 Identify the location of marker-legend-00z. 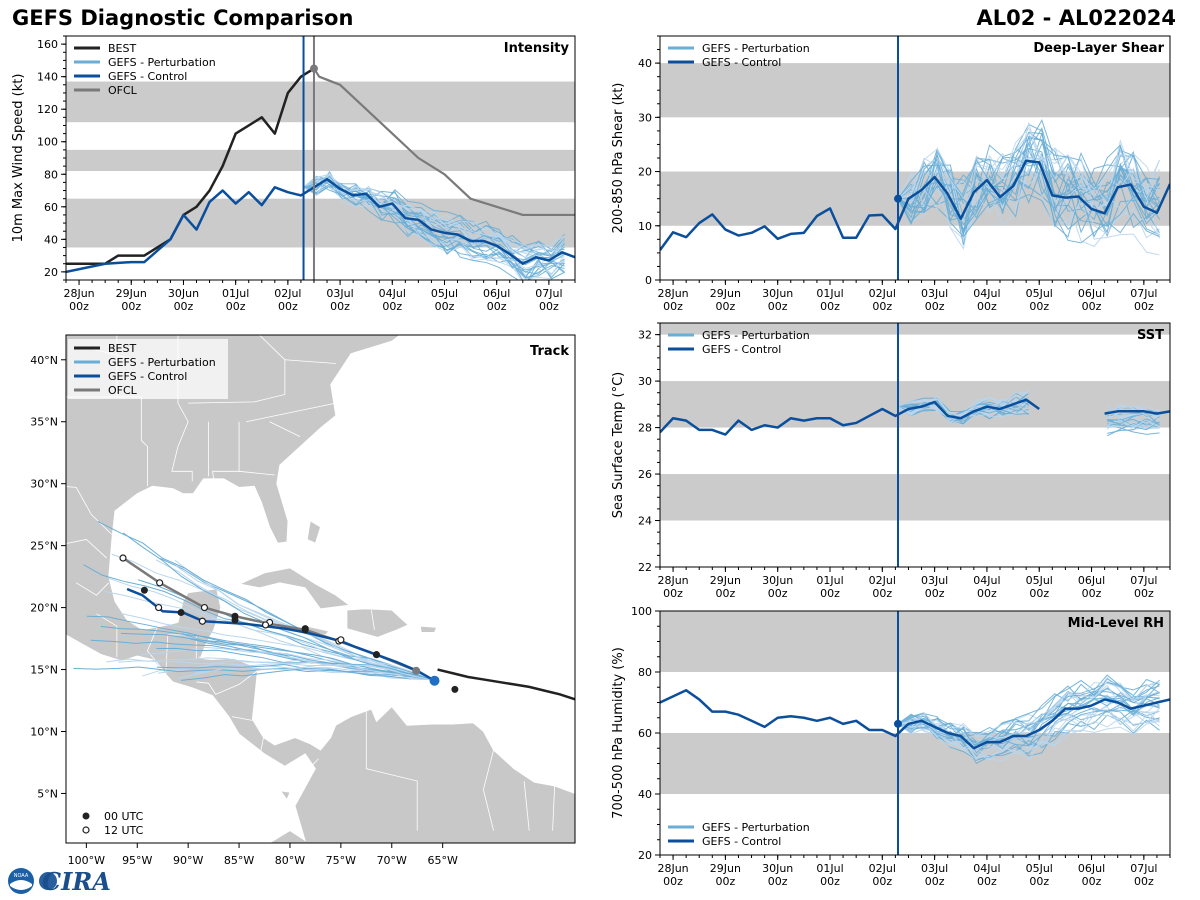
(86, 816).